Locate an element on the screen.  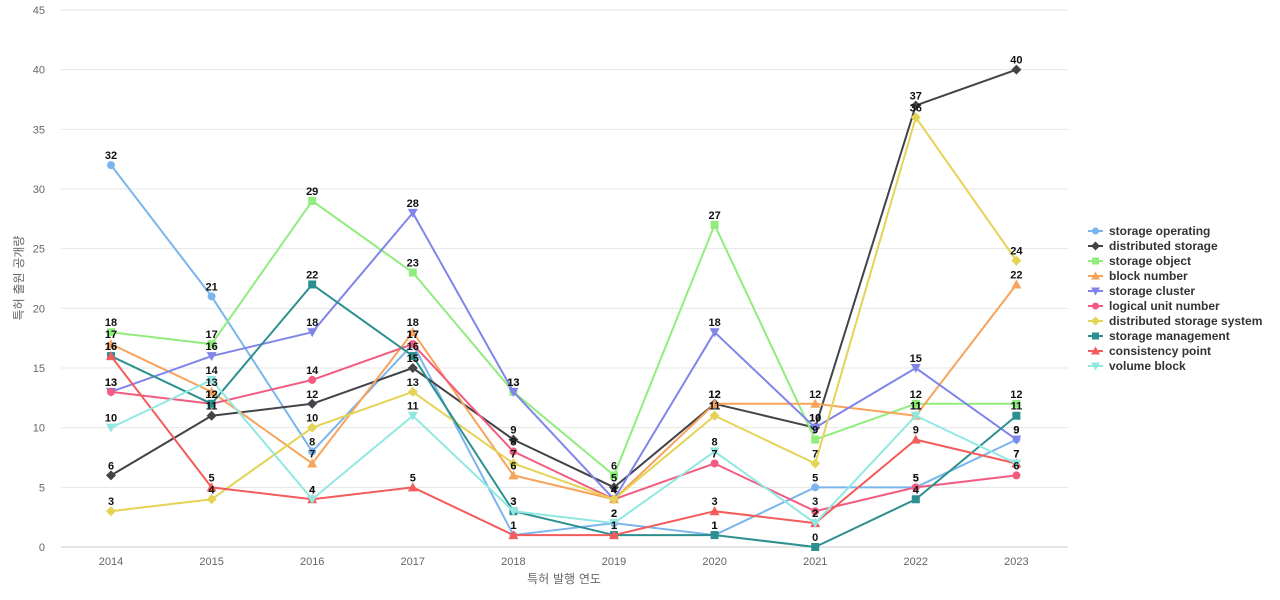
x-tick-label: 2016 is located at coordinates (312, 562).